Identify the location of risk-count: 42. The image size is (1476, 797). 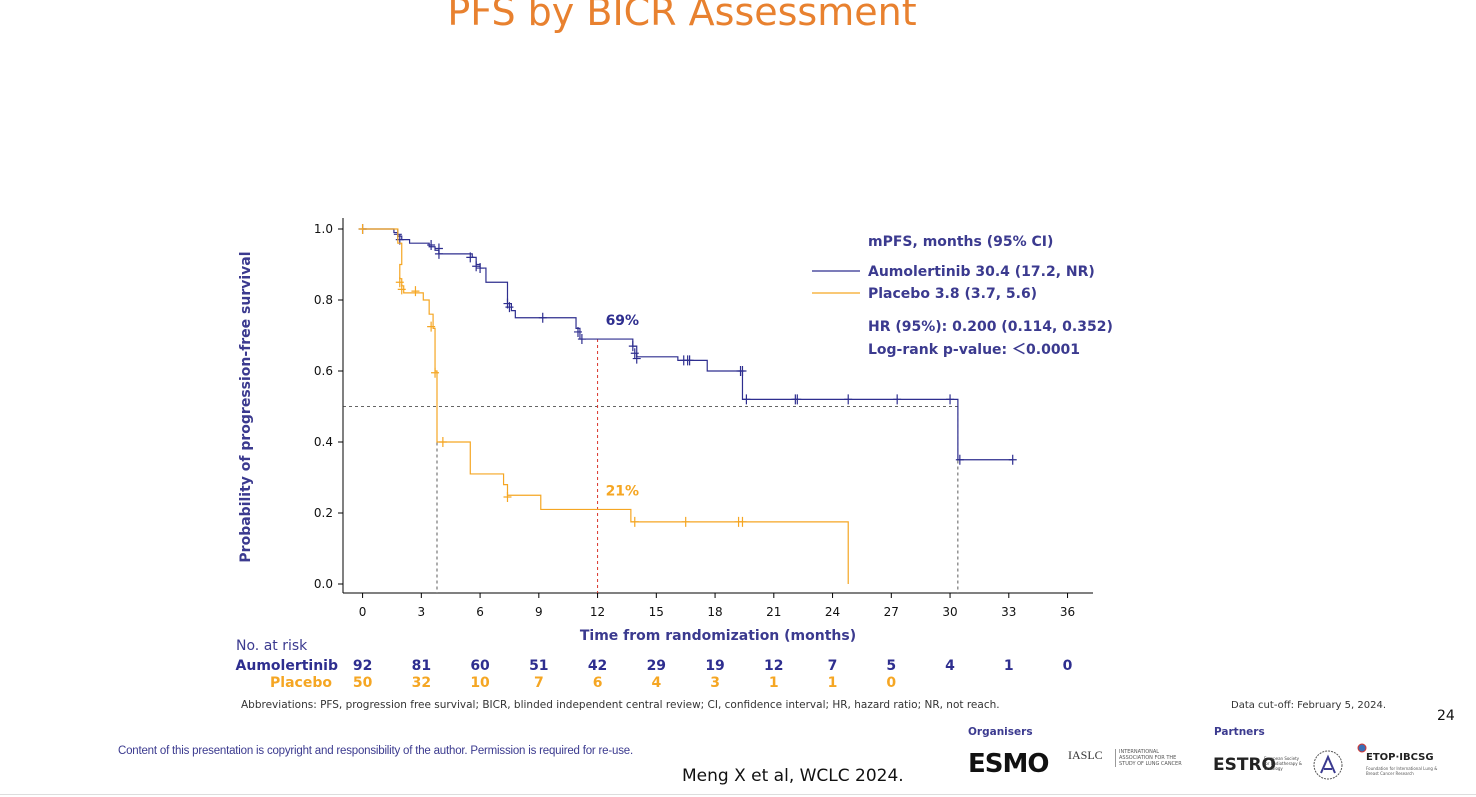
(597, 666).